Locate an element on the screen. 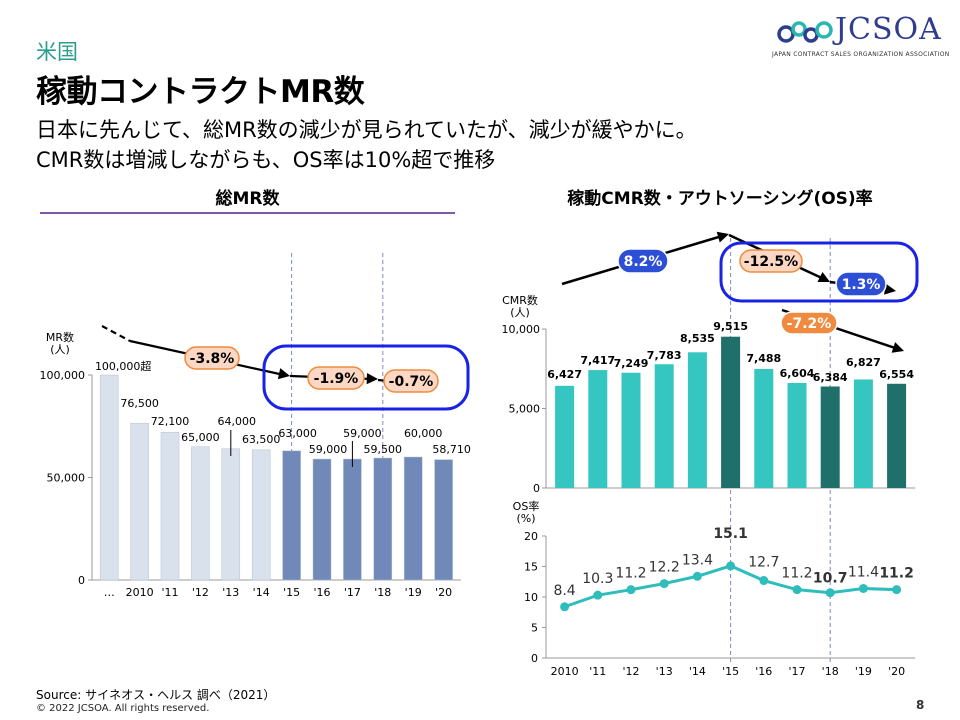 This screenshot has width=960, height=720. os-x-tick-label: '13 is located at coordinates (664, 671).